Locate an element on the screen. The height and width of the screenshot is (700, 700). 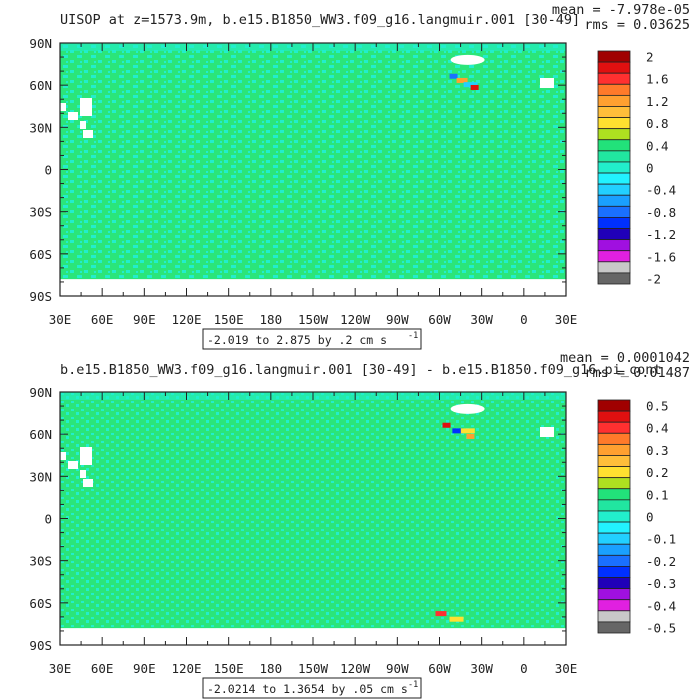
colorbar-label: 0.5 is located at coordinates (657, 406).